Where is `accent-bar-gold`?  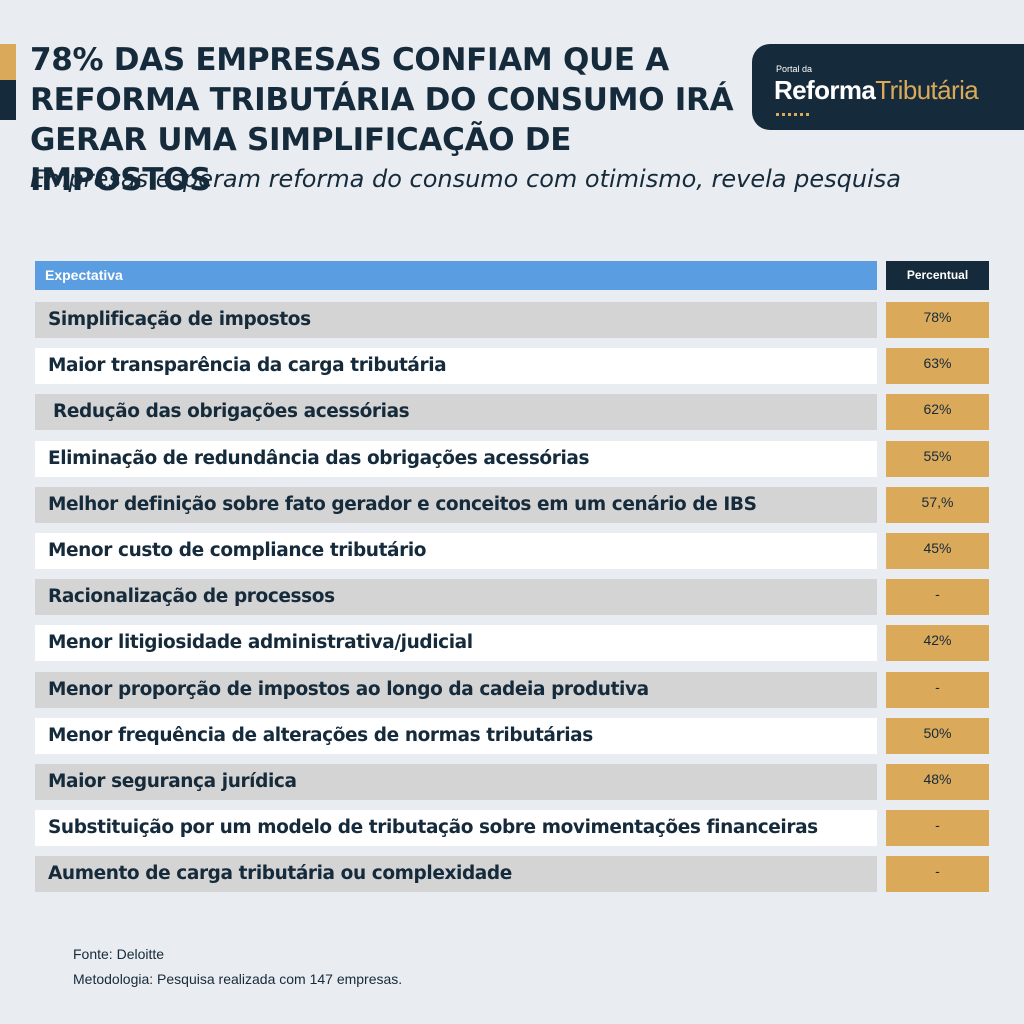 accent-bar-gold is located at coordinates (8, 62).